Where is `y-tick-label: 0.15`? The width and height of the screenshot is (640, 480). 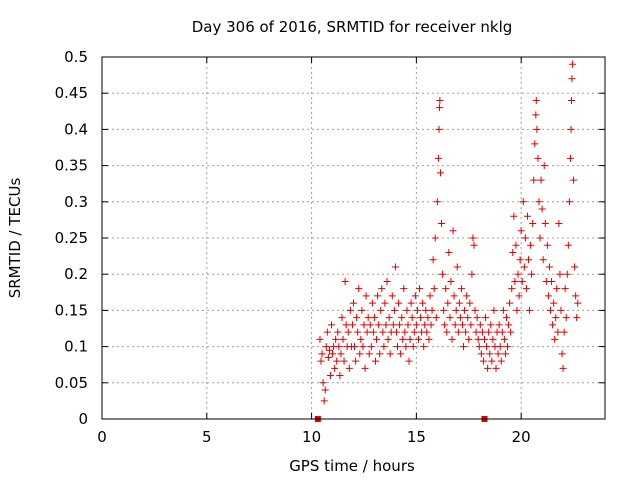
y-tick-label: 0.15 is located at coordinates (71, 310).